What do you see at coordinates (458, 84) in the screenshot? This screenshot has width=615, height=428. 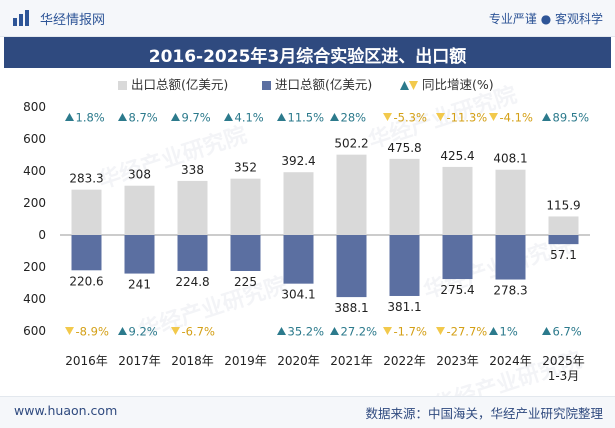 I see `legend-growth-label: 同比增速(%)` at bounding box center [458, 84].